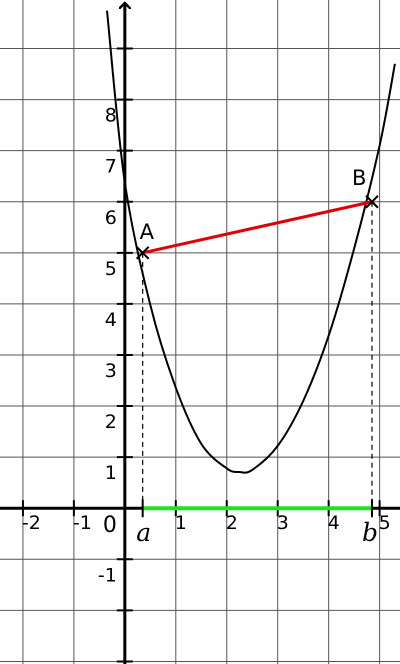  I want to click on x-tick-label: 3, so click(283, 523).